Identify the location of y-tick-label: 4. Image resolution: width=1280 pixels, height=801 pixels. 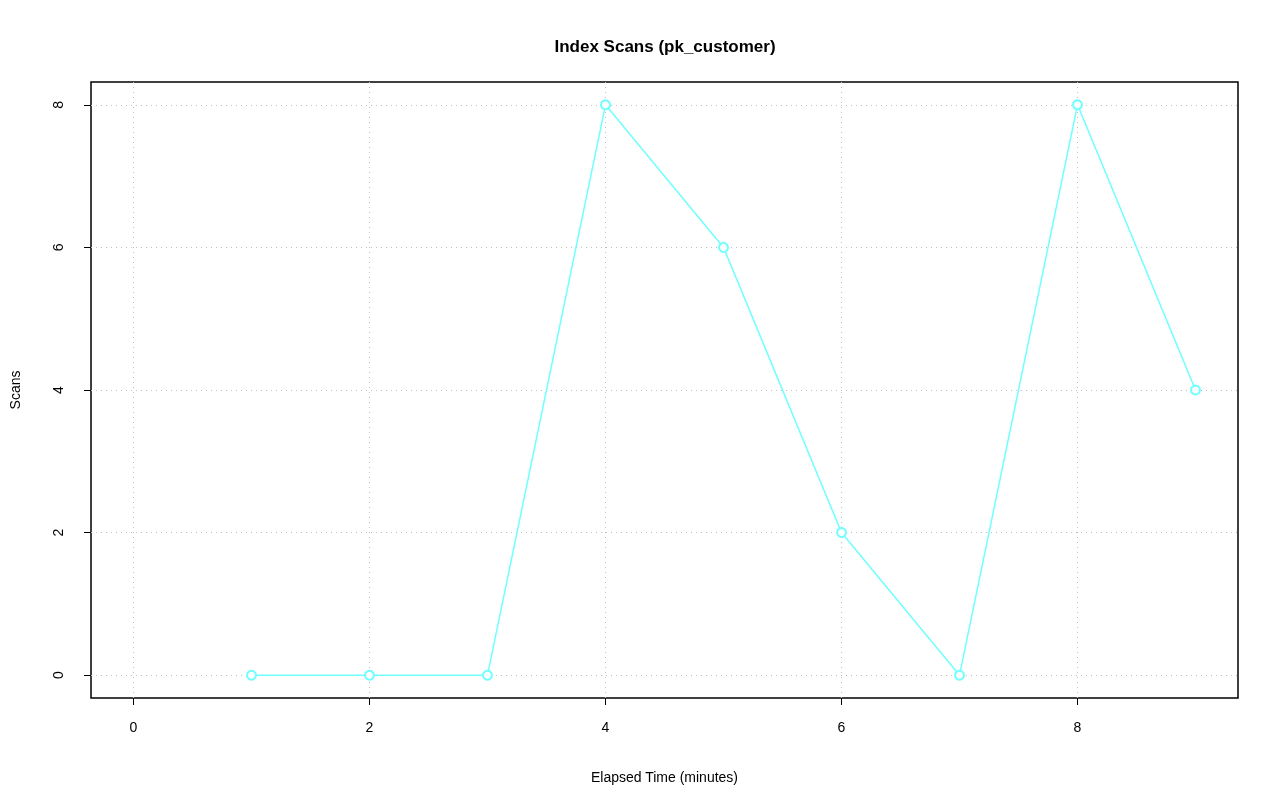
(58, 389).